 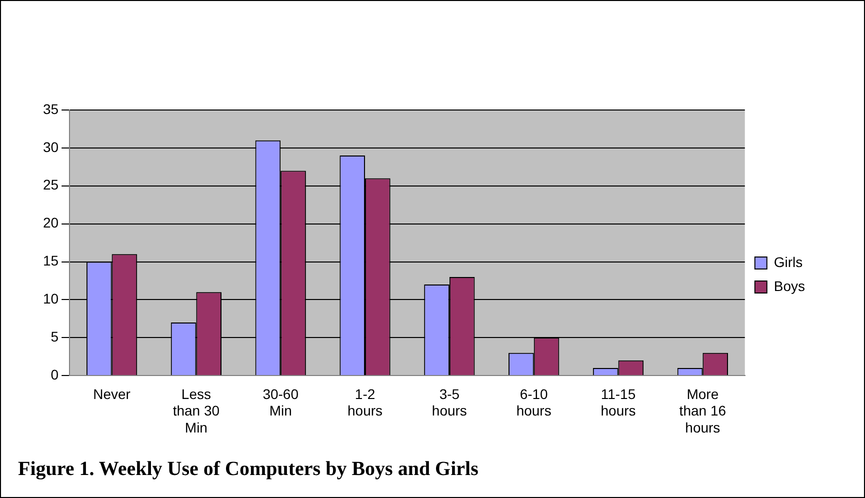 What do you see at coordinates (50, 298) in the screenshot?
I see `y-tick-label: 10` at bounding box center [50, 298].